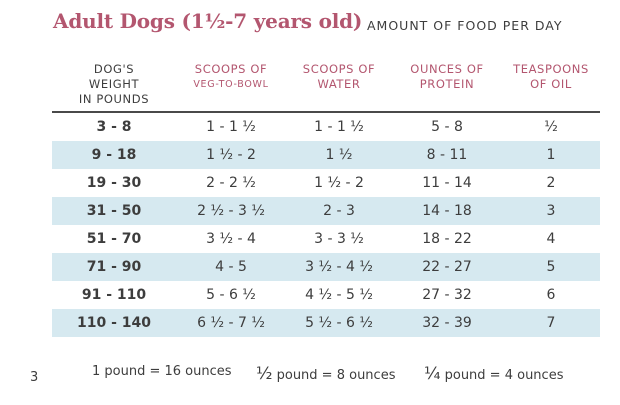 This screenshot has height=405, width=620. Describe the element at coordinates (494, 374) in the screenshot. I see `conversion-note: ¼ pound = 4 ounces` at that location.